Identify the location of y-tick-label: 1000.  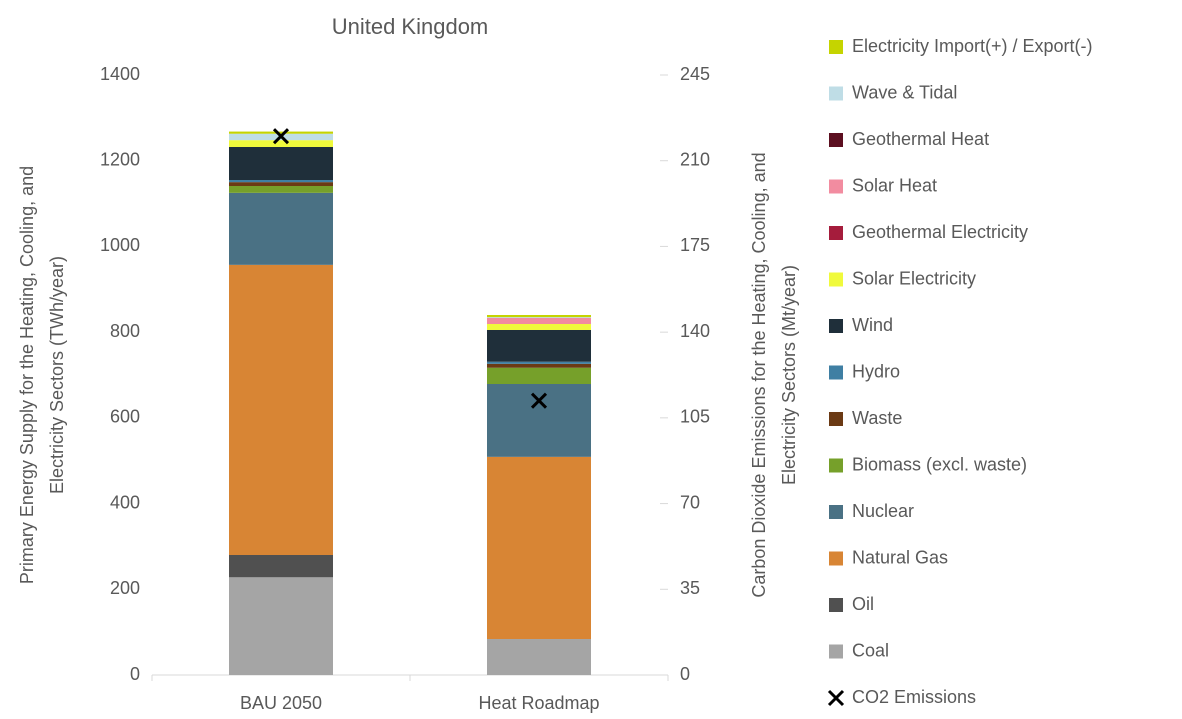
(120, 245).